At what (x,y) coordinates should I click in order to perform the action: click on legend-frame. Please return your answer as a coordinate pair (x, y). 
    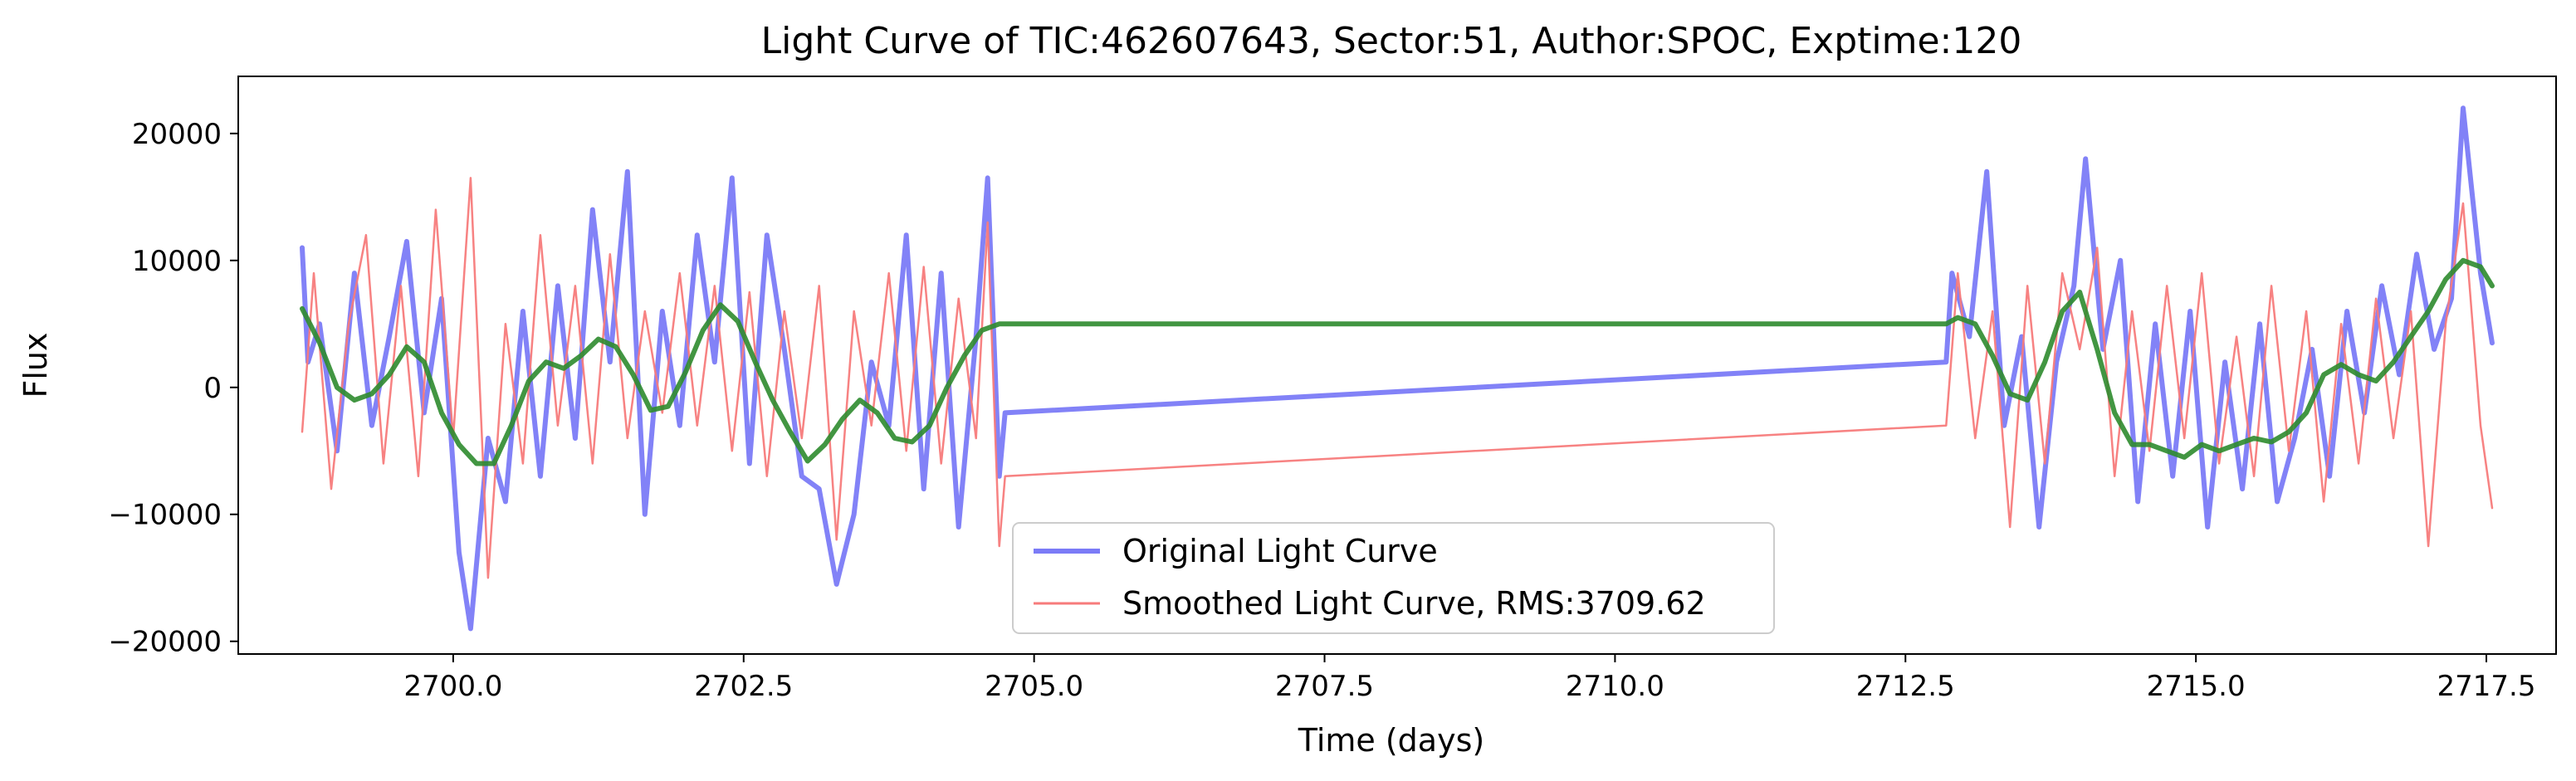
    Looking at the image, I should click on (1393, 578).